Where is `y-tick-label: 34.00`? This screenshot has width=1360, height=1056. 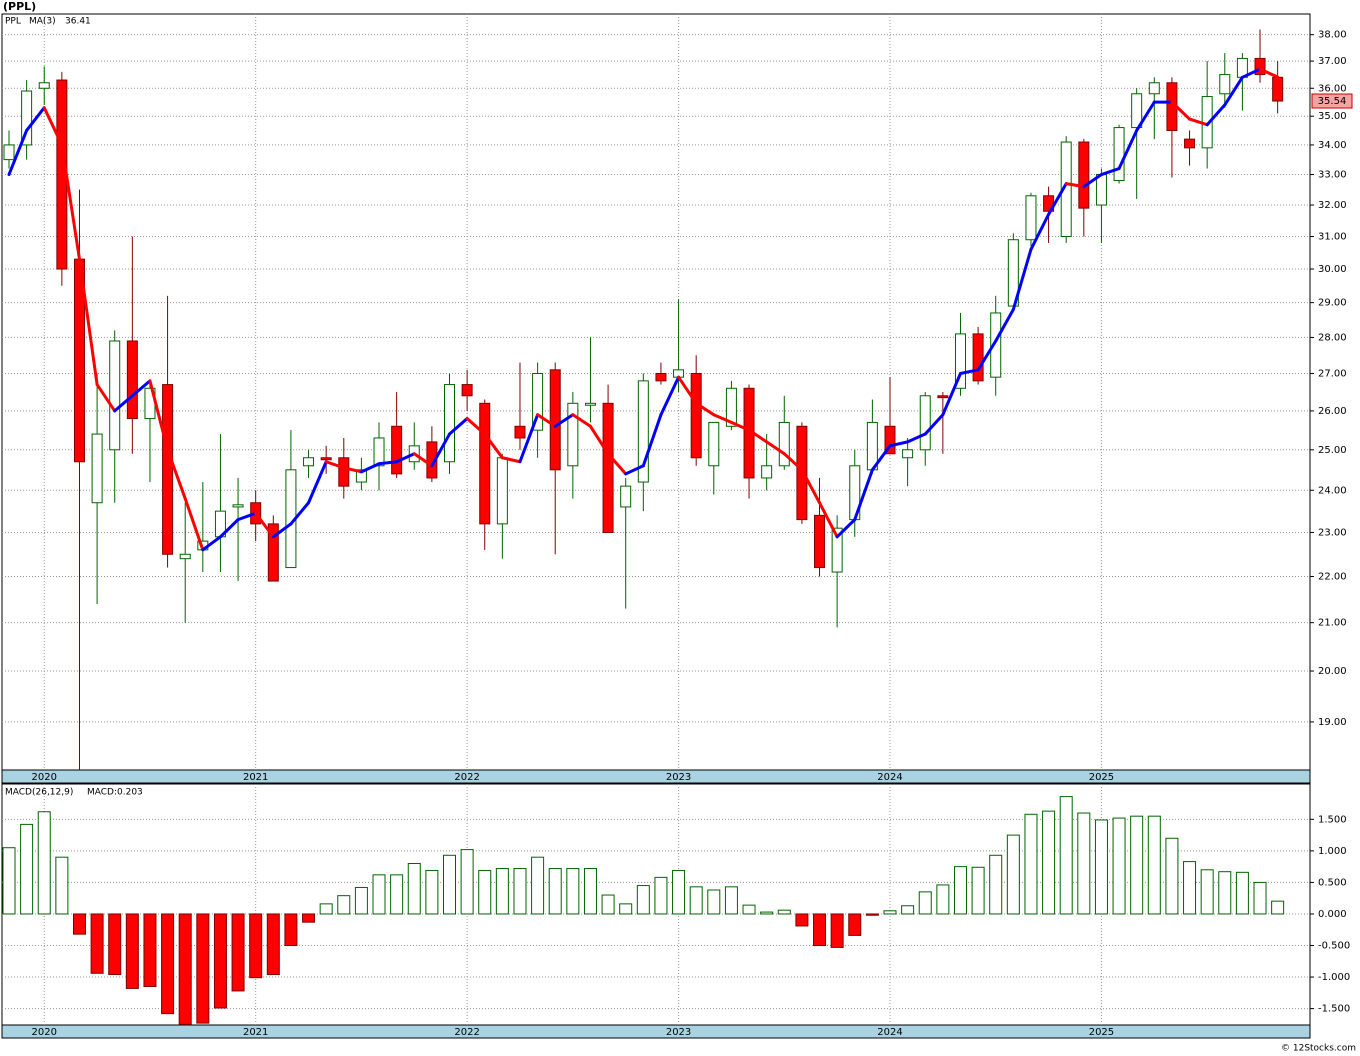 y-tick-label: 34.00 is located at coordinates (1332, 145).